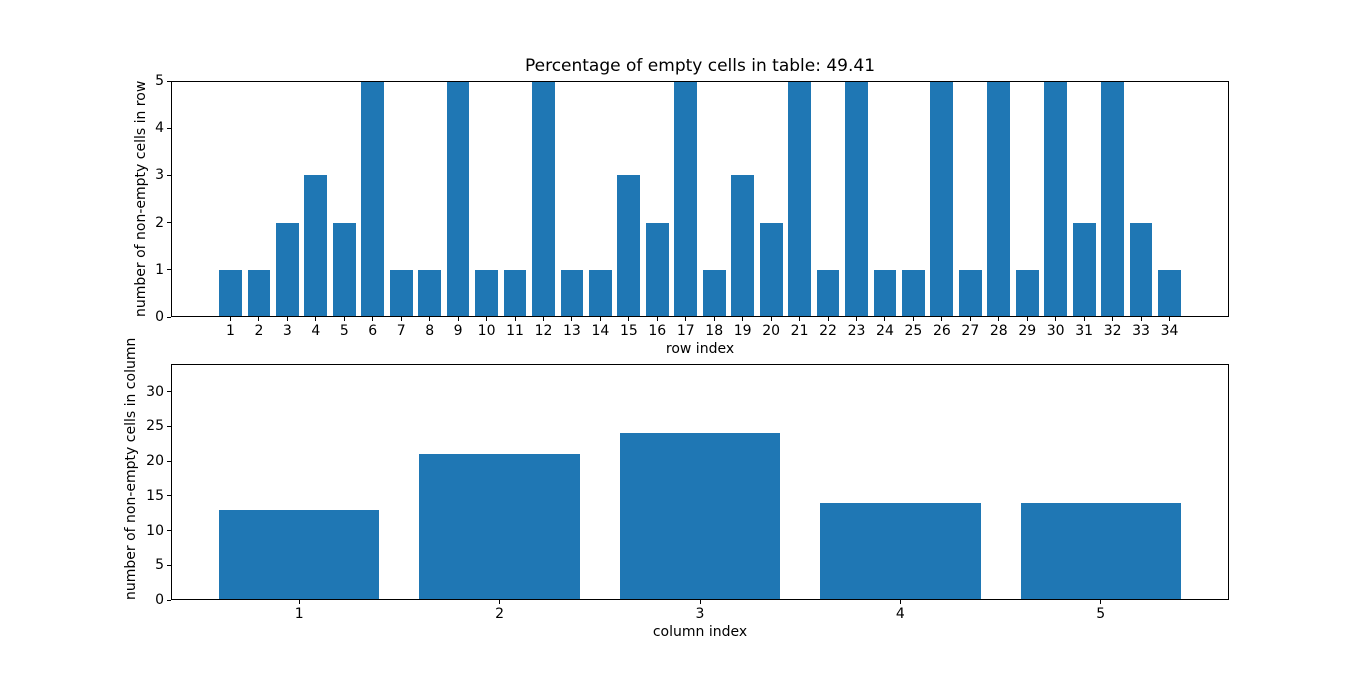  Describe the element at coordinates (287, 331) in the screenshot. I see `x-tick-label: 3` at that location.